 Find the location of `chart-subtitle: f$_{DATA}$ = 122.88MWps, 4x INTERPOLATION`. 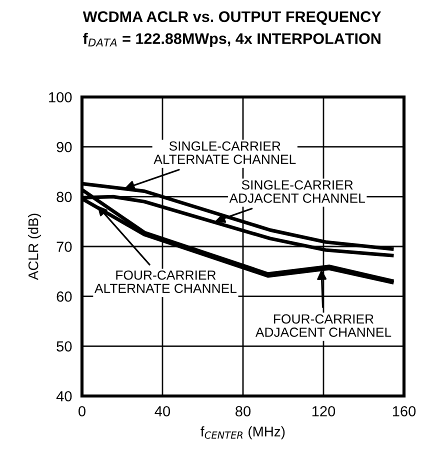

chart-subtitle: f$_{DATA}$ = 122.88MWps, 4x INTERPOLATION is located at coordinates (231, 40).